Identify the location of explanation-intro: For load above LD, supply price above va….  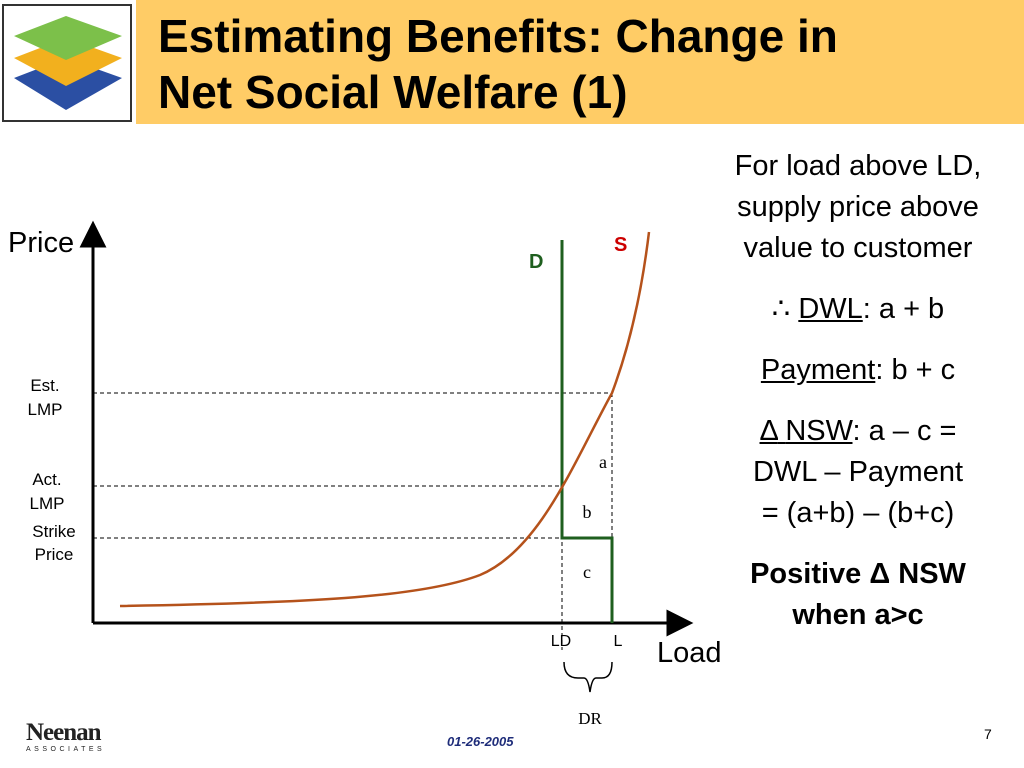
(858, 207).